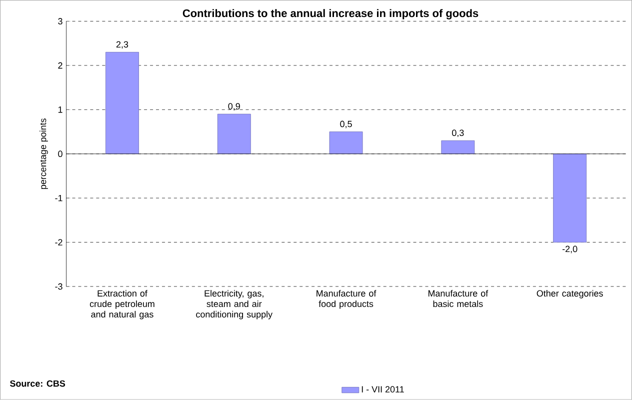 Image resolution: width=632 pixels, height=400 pixels. Describe the element at coordinates (58, 242) in the screenshot. I see `y-tick-label: -2` at that location.